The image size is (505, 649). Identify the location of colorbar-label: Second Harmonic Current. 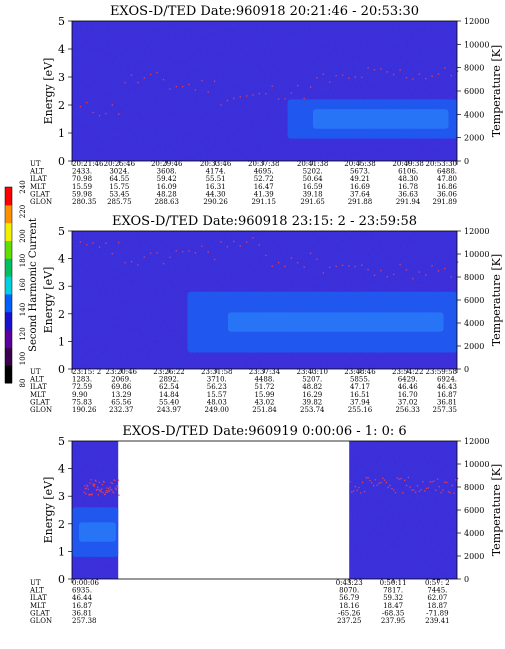
(33, 285).